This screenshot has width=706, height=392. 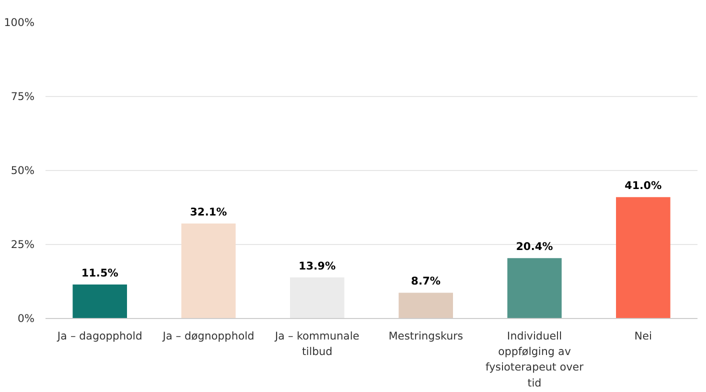 I want to click on data-label: 13.9%, so click(x=317, y=265).